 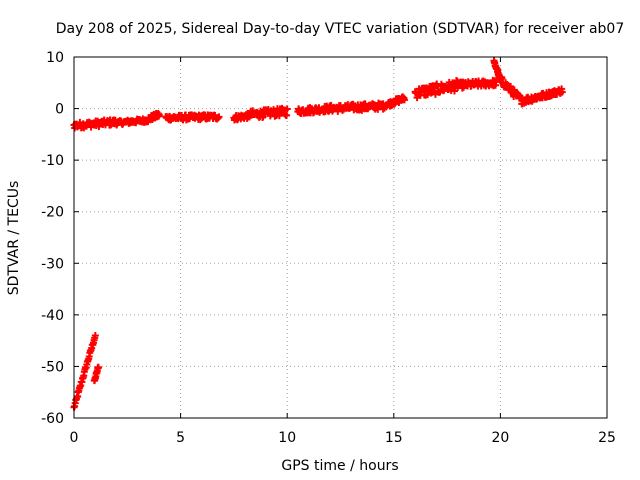 What do you see at coordinates (59, 110) in the screenshot?
I see `y-tick-label: 0` at bounding box center [59, 110].